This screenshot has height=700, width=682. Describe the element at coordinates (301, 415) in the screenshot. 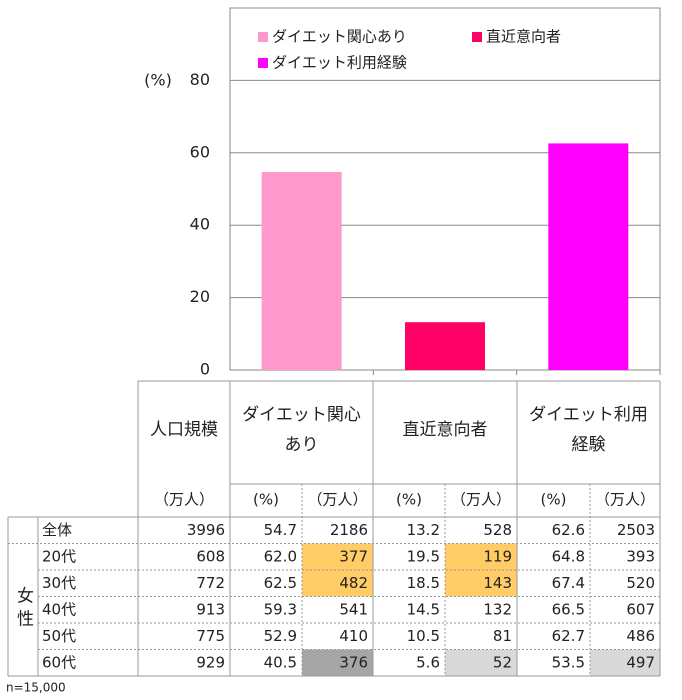

I see `header-cell: ダイエット関心` at that location.